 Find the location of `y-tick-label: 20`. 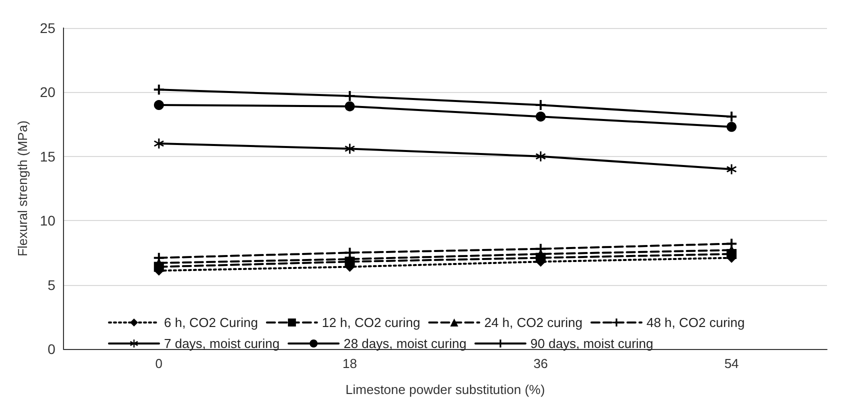

y-tick-label: 20 is located at coordinates (48, 92).